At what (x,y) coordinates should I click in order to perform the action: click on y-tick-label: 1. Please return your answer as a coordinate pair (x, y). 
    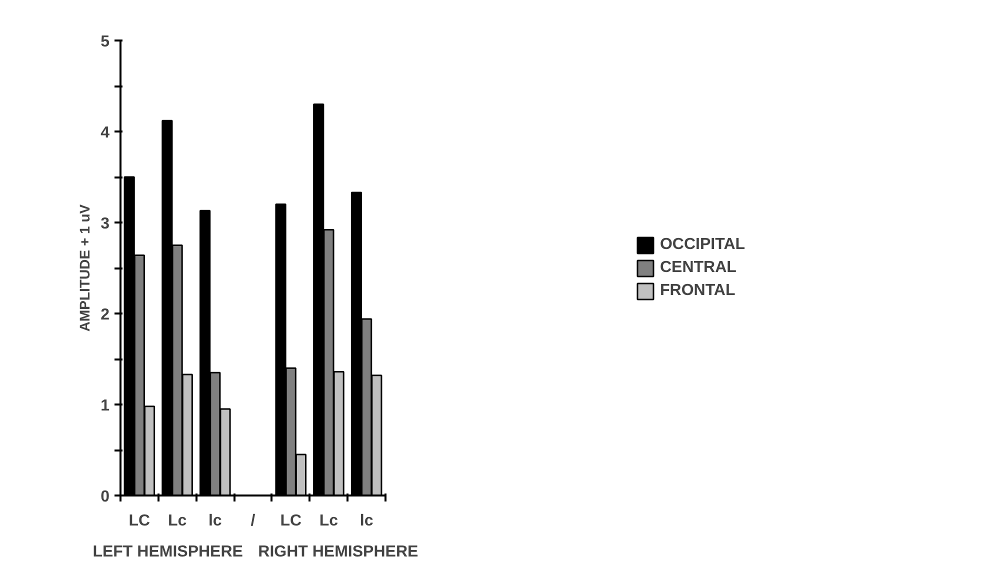
    Looking at the image, I should click on (105, 406).